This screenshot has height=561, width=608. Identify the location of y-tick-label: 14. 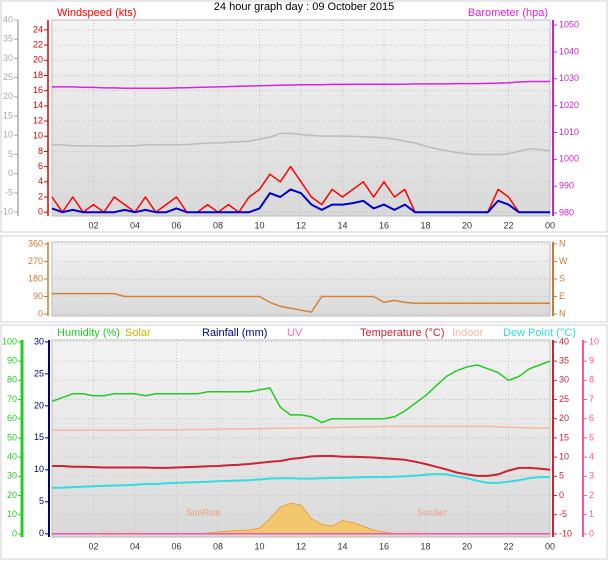
(38, 105).